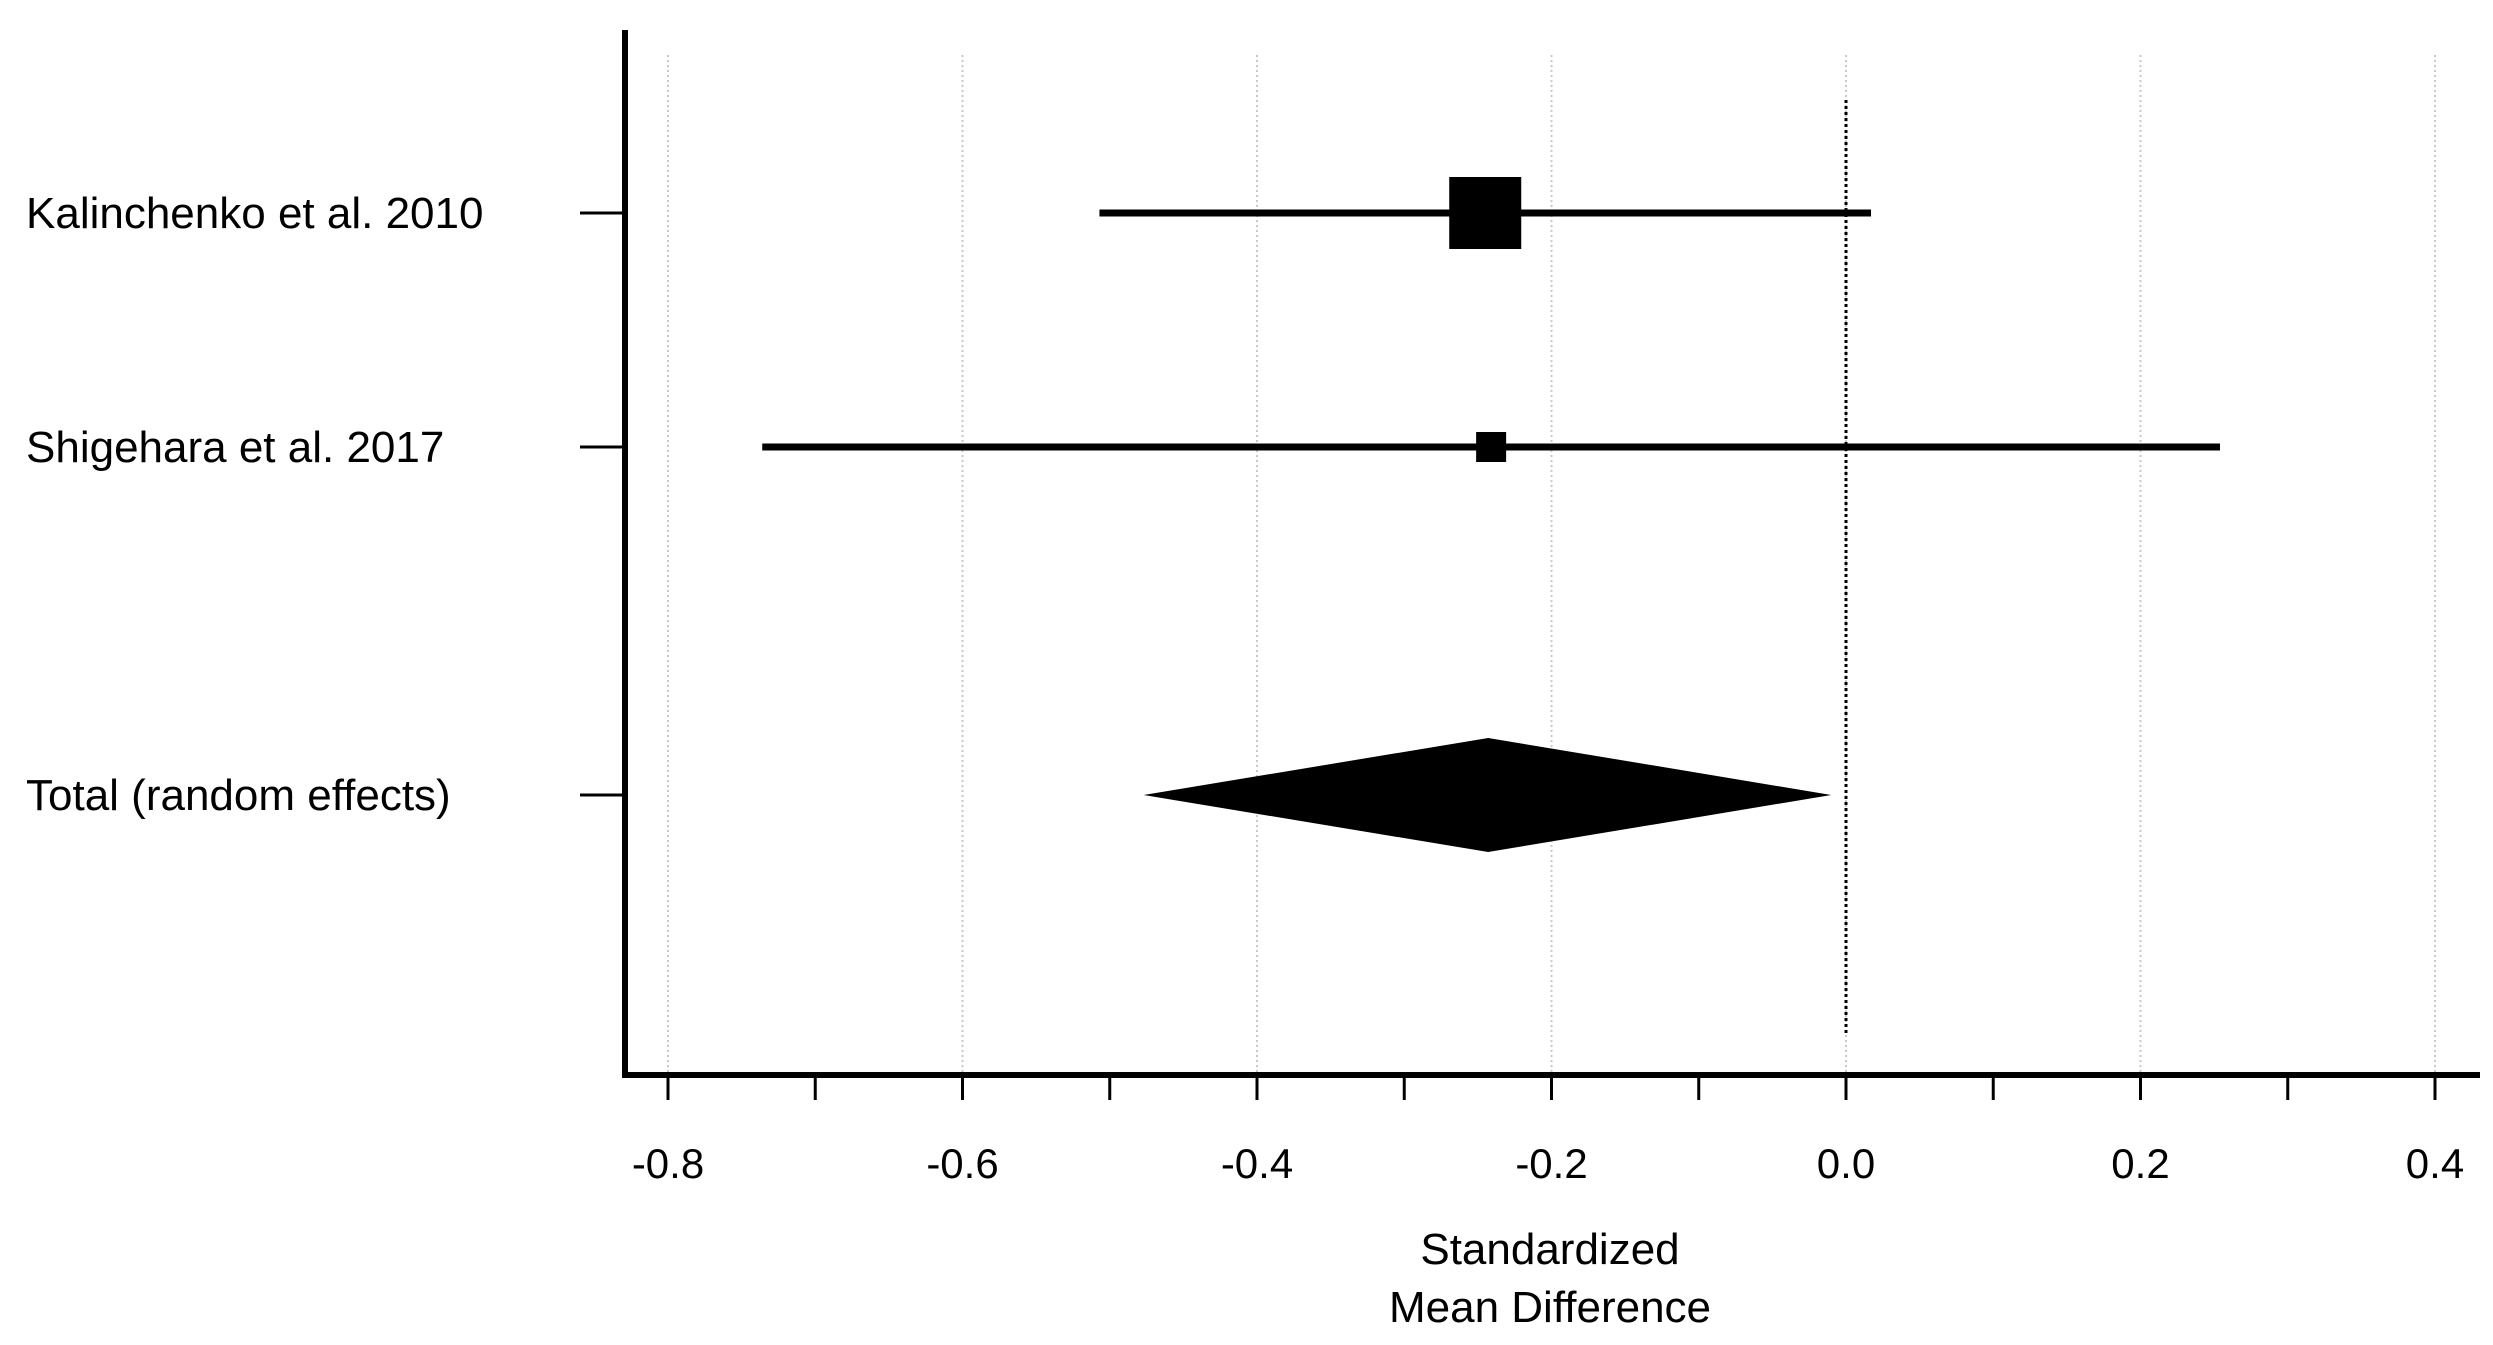  I want to click on x-tick-label-4: 0.0, so click(1846, 1163).